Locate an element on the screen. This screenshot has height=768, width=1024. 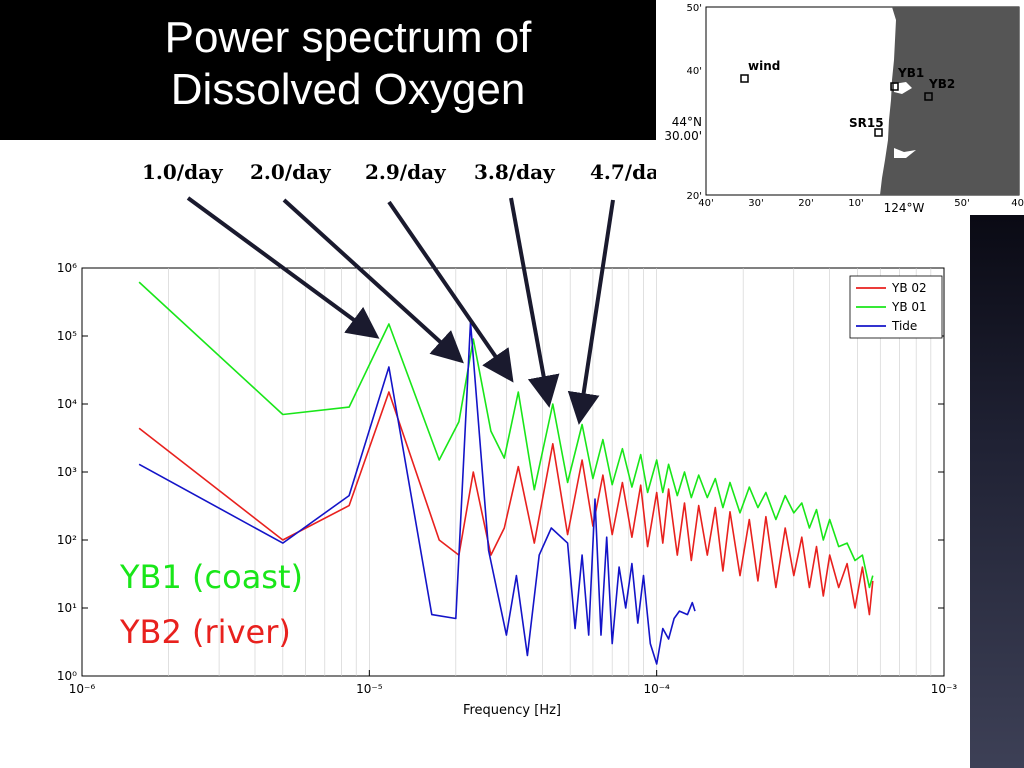
x-tick-label: 10⁻⁵ is located at coordinates (369, 689).